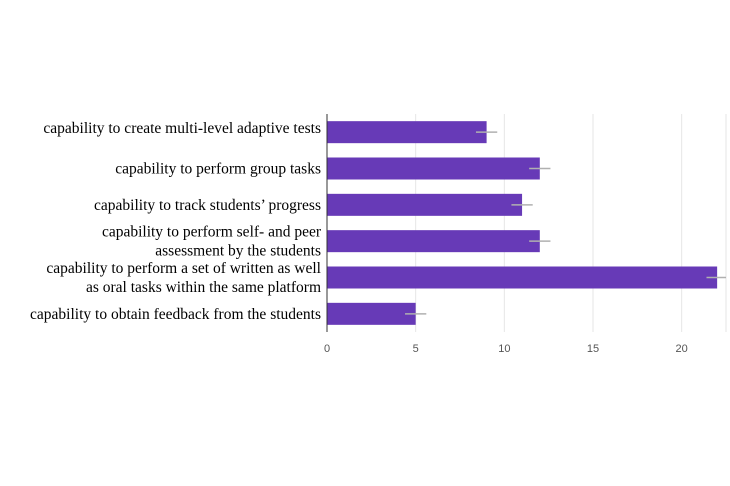 This screenshot has height=486, width=730. I want to click on x-tick-label: 20, so click(682, 349).